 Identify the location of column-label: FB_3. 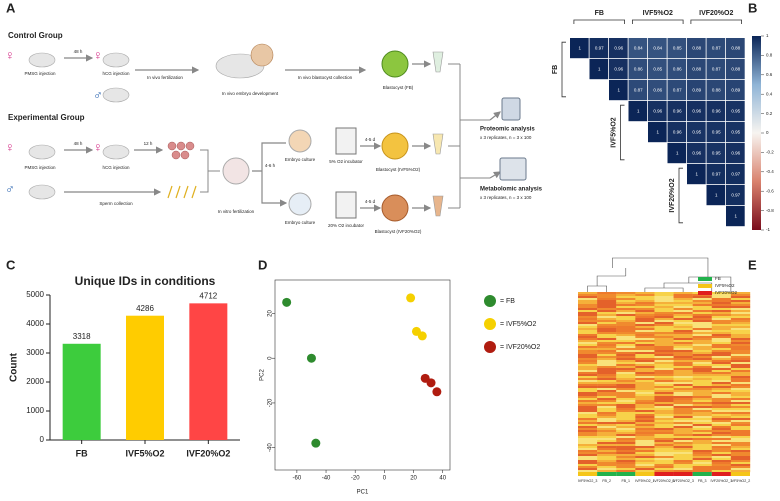
(702, 481).